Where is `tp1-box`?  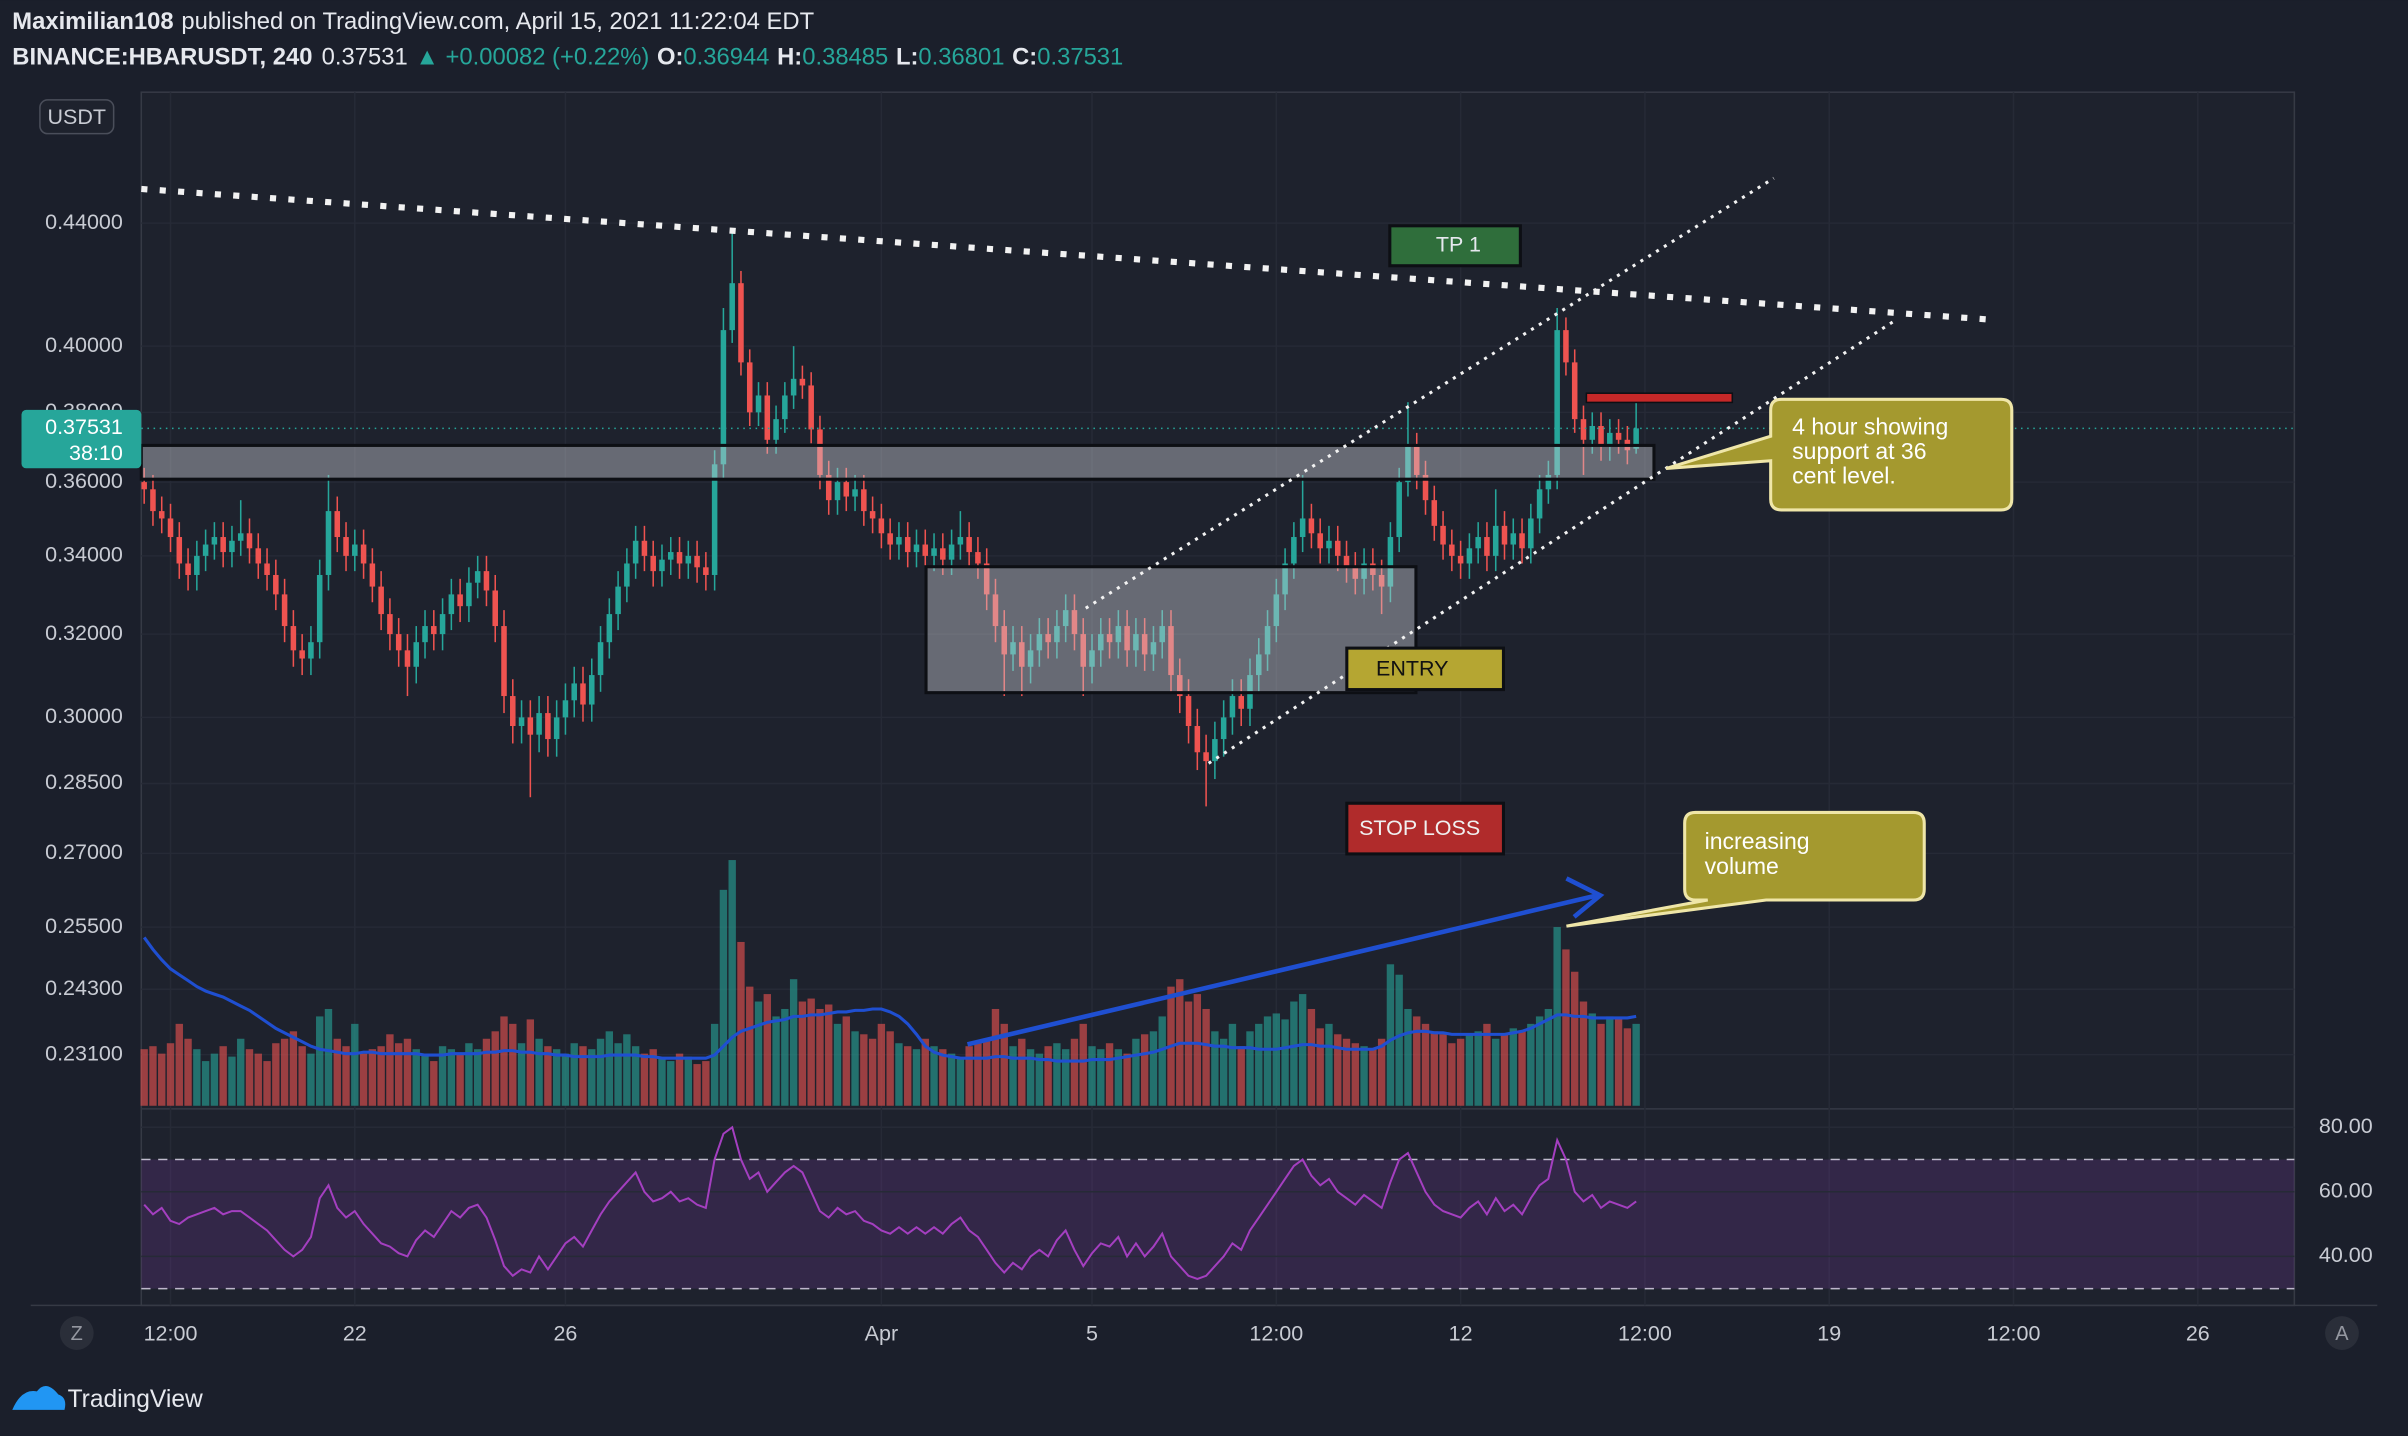
tp1-box is located at coordinates (1455, 246).